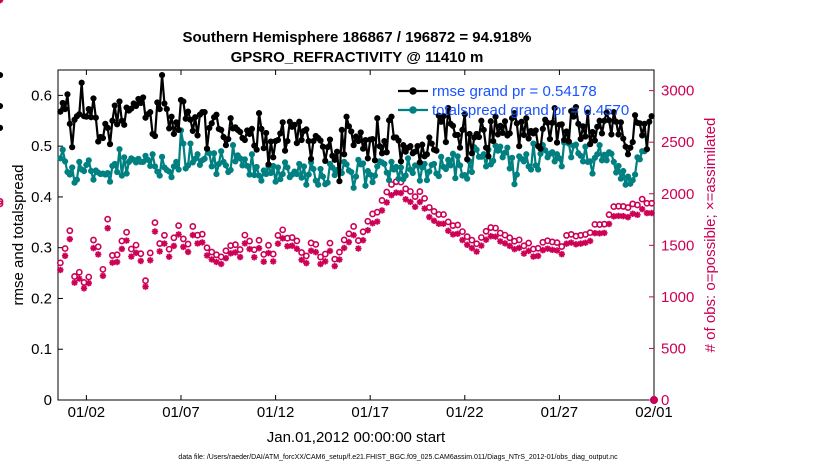 This screenshot has width=830, height=470. Describe the element at coordinates (41, 95) in the screenshot. I see `y-tick-label-left: 0.6` at that location.